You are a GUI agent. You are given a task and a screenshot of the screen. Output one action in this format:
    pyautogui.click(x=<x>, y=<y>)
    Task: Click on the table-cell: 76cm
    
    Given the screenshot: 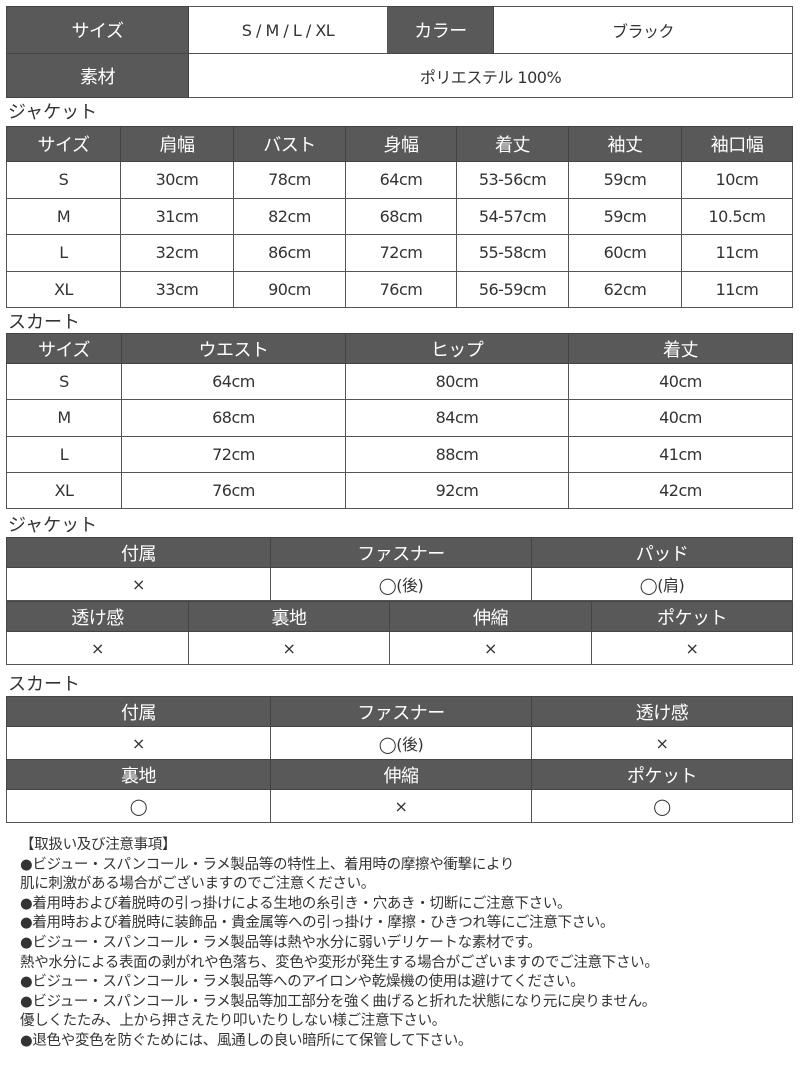 What is the action you would take?
    pyautogui.click(x=401, y=289)
    